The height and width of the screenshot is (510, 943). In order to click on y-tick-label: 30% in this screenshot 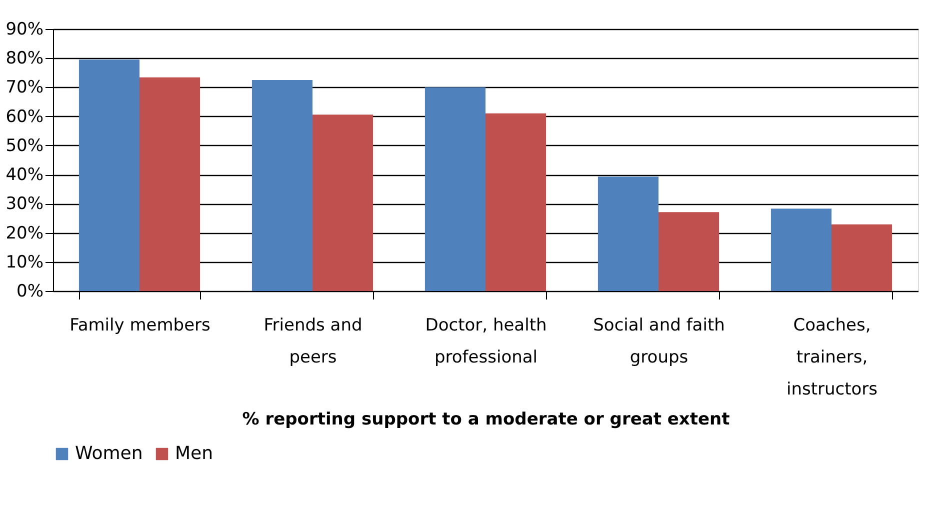, I will do `click(25, 204)`.